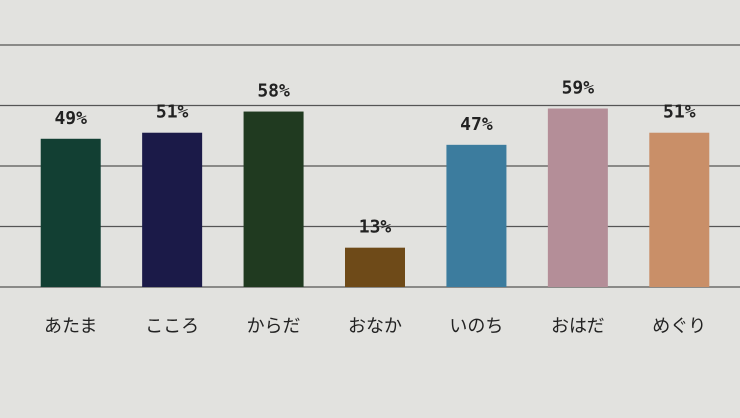 This screenshot has width=740, height=418. I want to click on value-label: 58%, so click(273, 91).